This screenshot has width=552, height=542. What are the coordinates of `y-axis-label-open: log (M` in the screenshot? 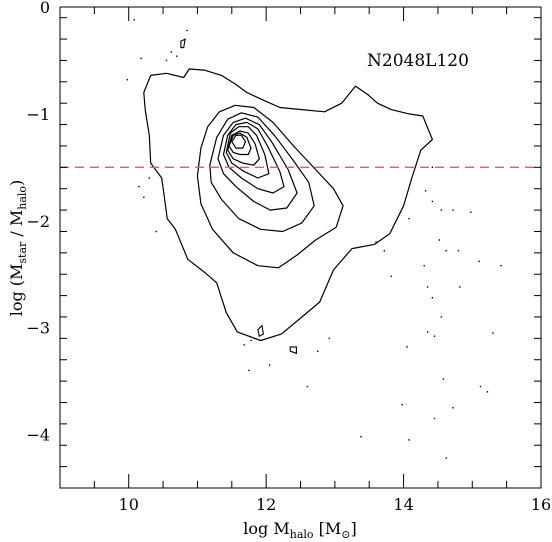 It's located at (16, 290).